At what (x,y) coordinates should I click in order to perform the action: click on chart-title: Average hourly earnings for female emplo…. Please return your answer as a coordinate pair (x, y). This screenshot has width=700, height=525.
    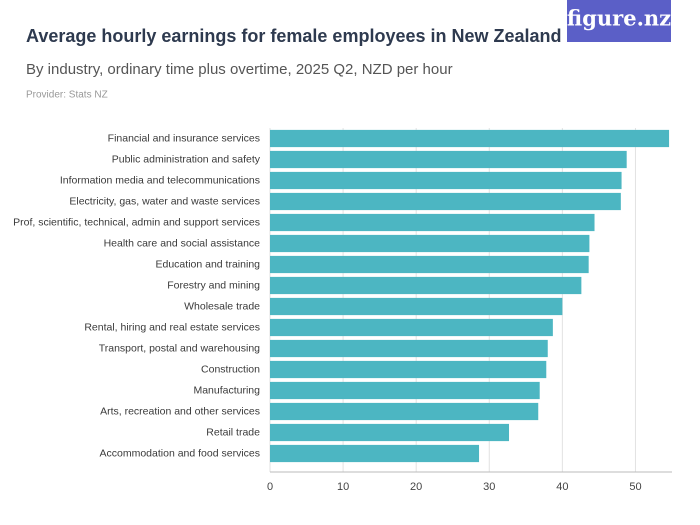
    Looking at the image, I should click on (294, 36).